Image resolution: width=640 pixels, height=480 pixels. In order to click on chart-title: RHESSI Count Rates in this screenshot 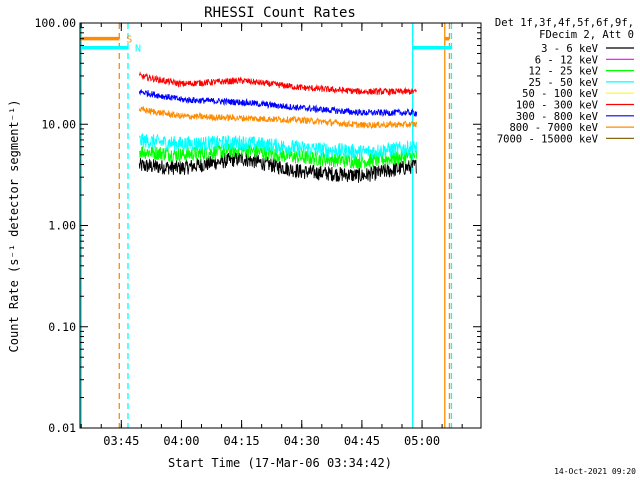, I will do `click(280, 13)`.